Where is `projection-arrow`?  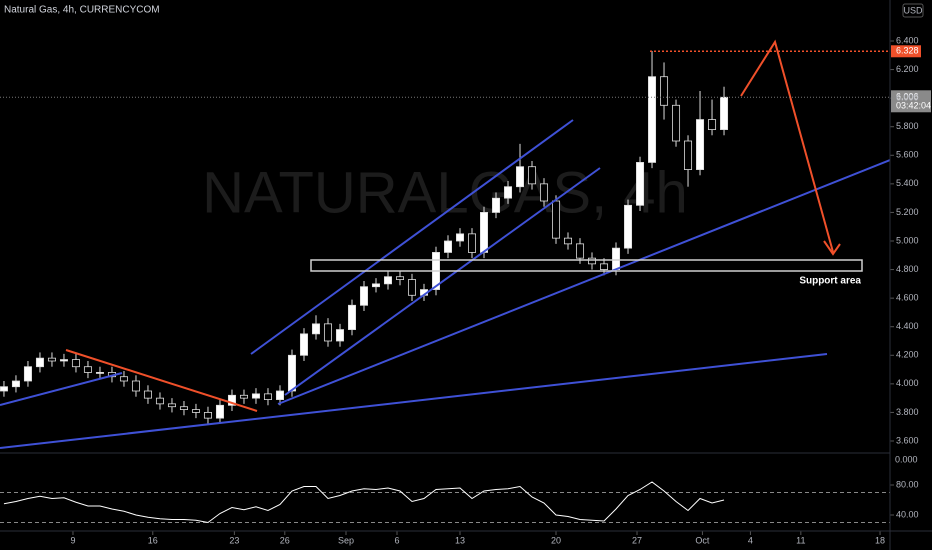
projection-arrow is located at coordinates (787, 146).